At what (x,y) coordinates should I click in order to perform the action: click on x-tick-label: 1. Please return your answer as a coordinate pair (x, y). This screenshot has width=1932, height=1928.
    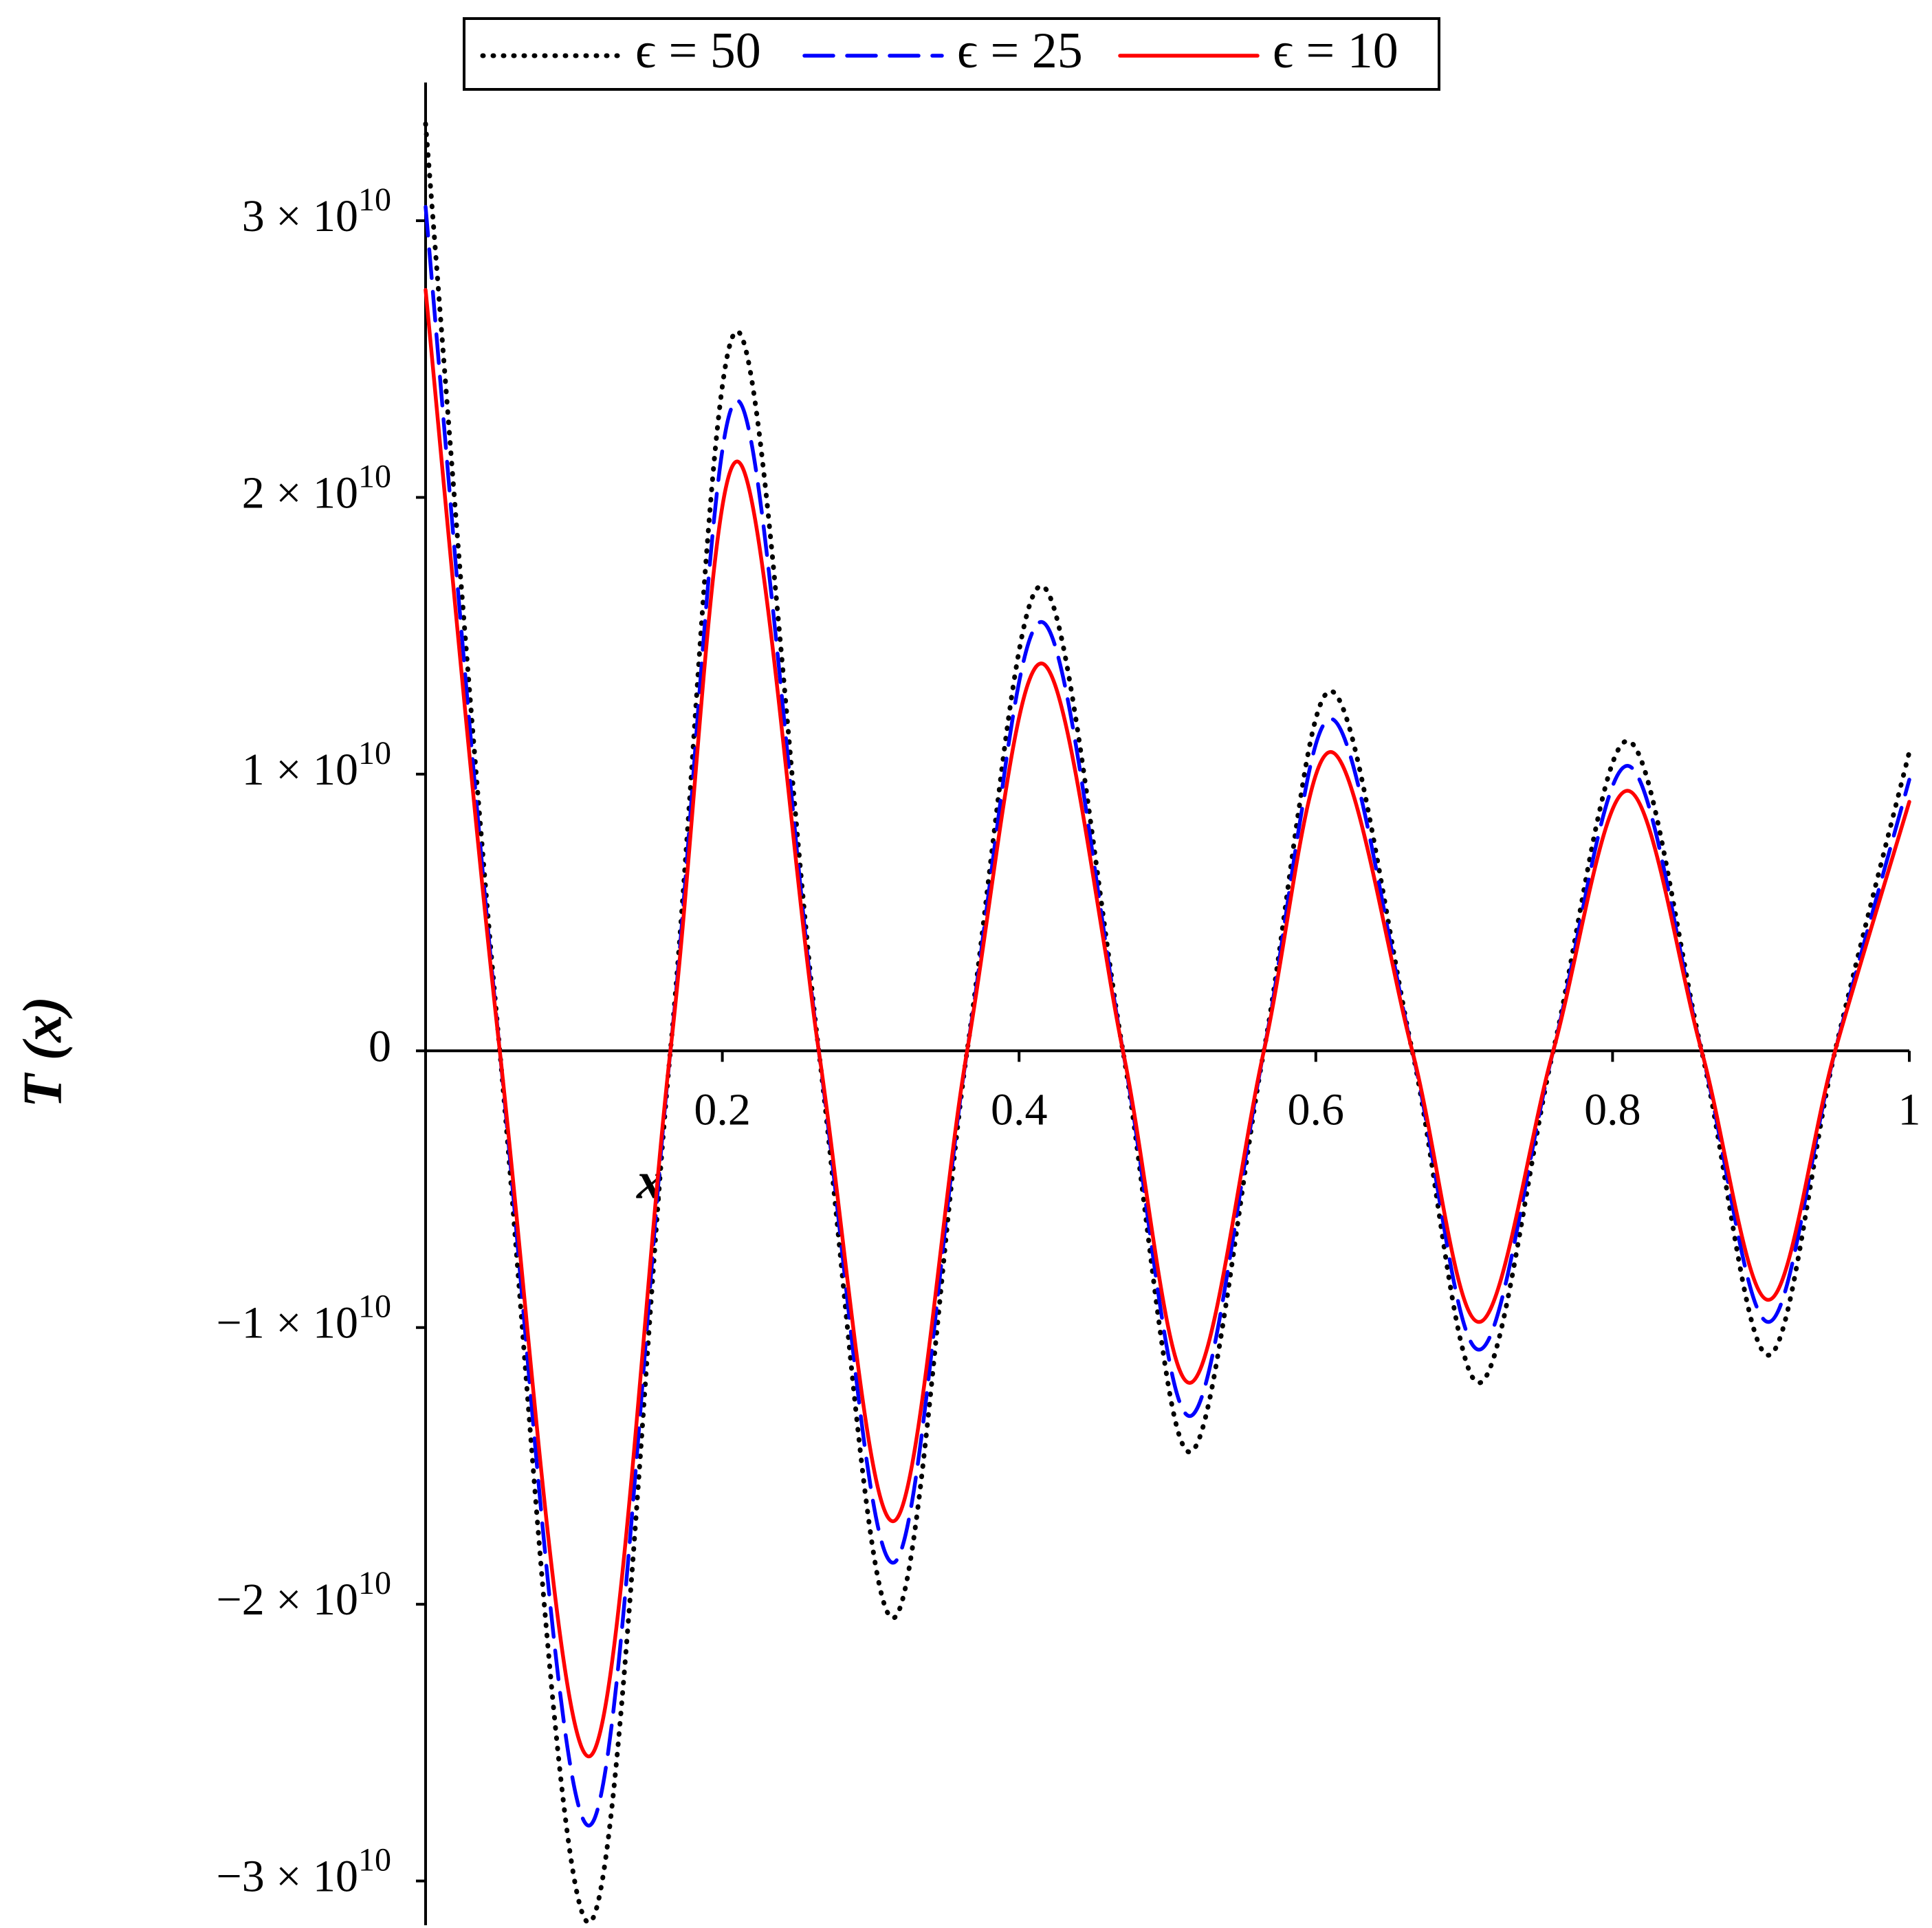
    Looking at the image, I should click on (1909, 1109).